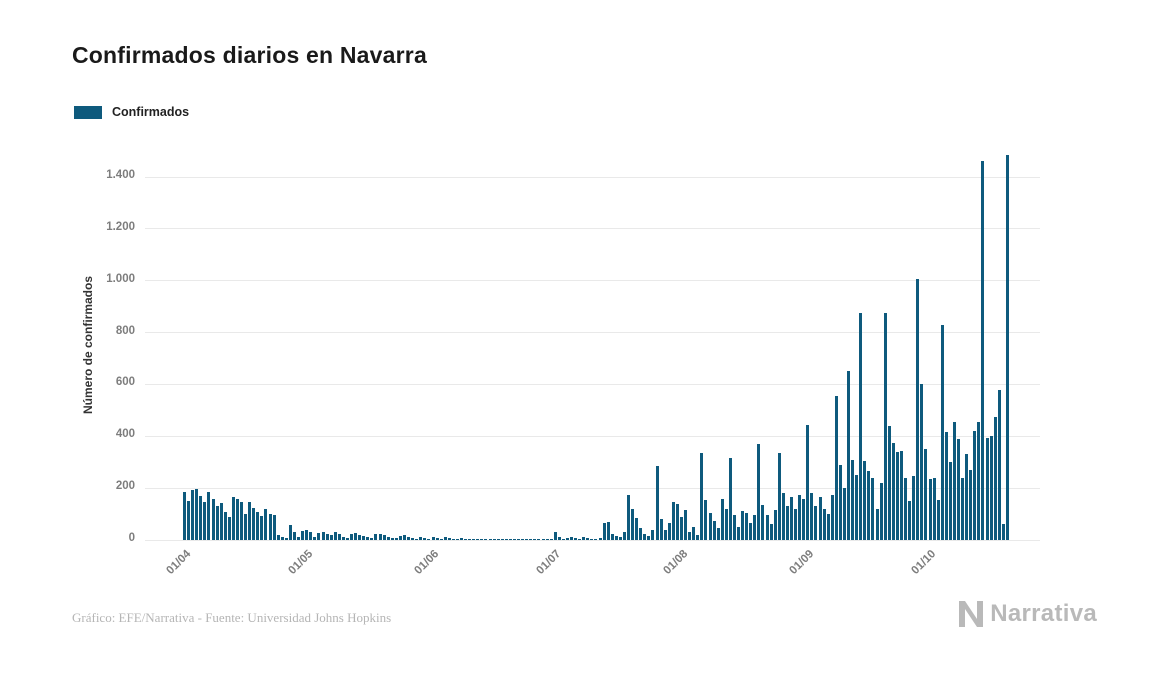 Image resolution: width=1157 pixels, height=674 pixels. Describe the element at coordinates (971, 614) in the screenshot. I see `narrativa-n-icon` at that location.